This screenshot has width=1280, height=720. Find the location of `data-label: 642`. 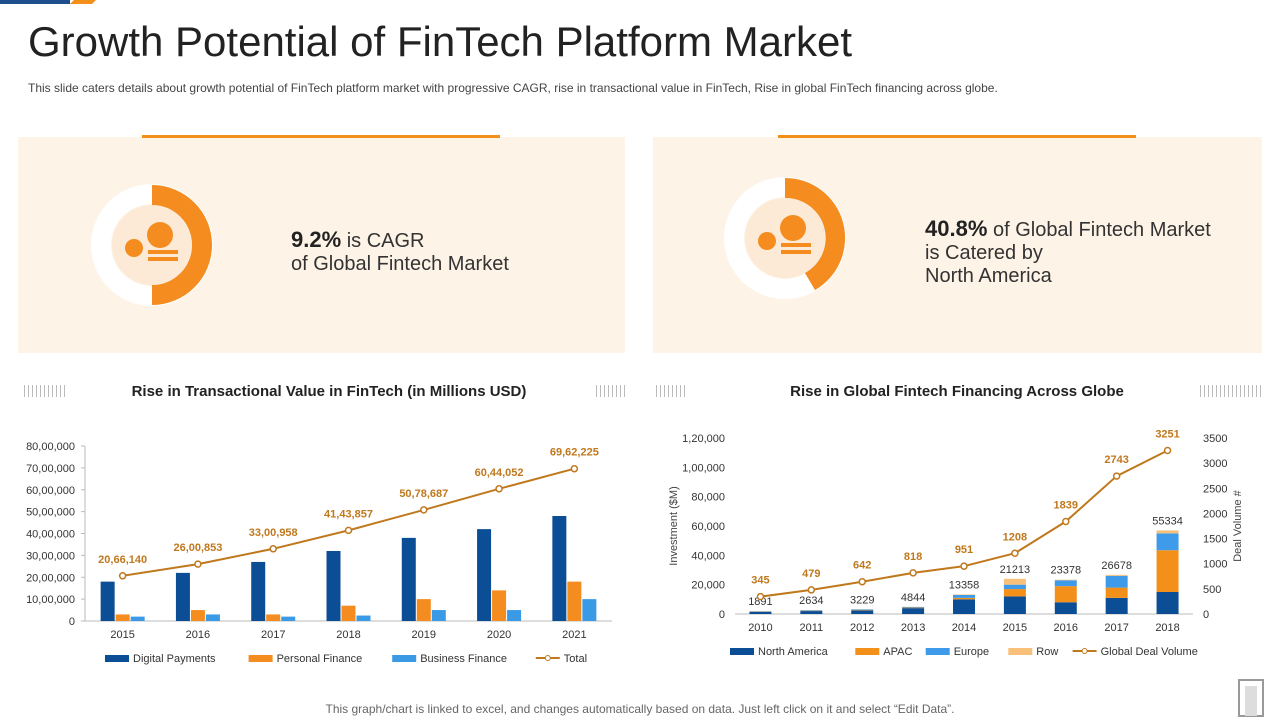

data-label: 642 is located at coordinates (862, 566).